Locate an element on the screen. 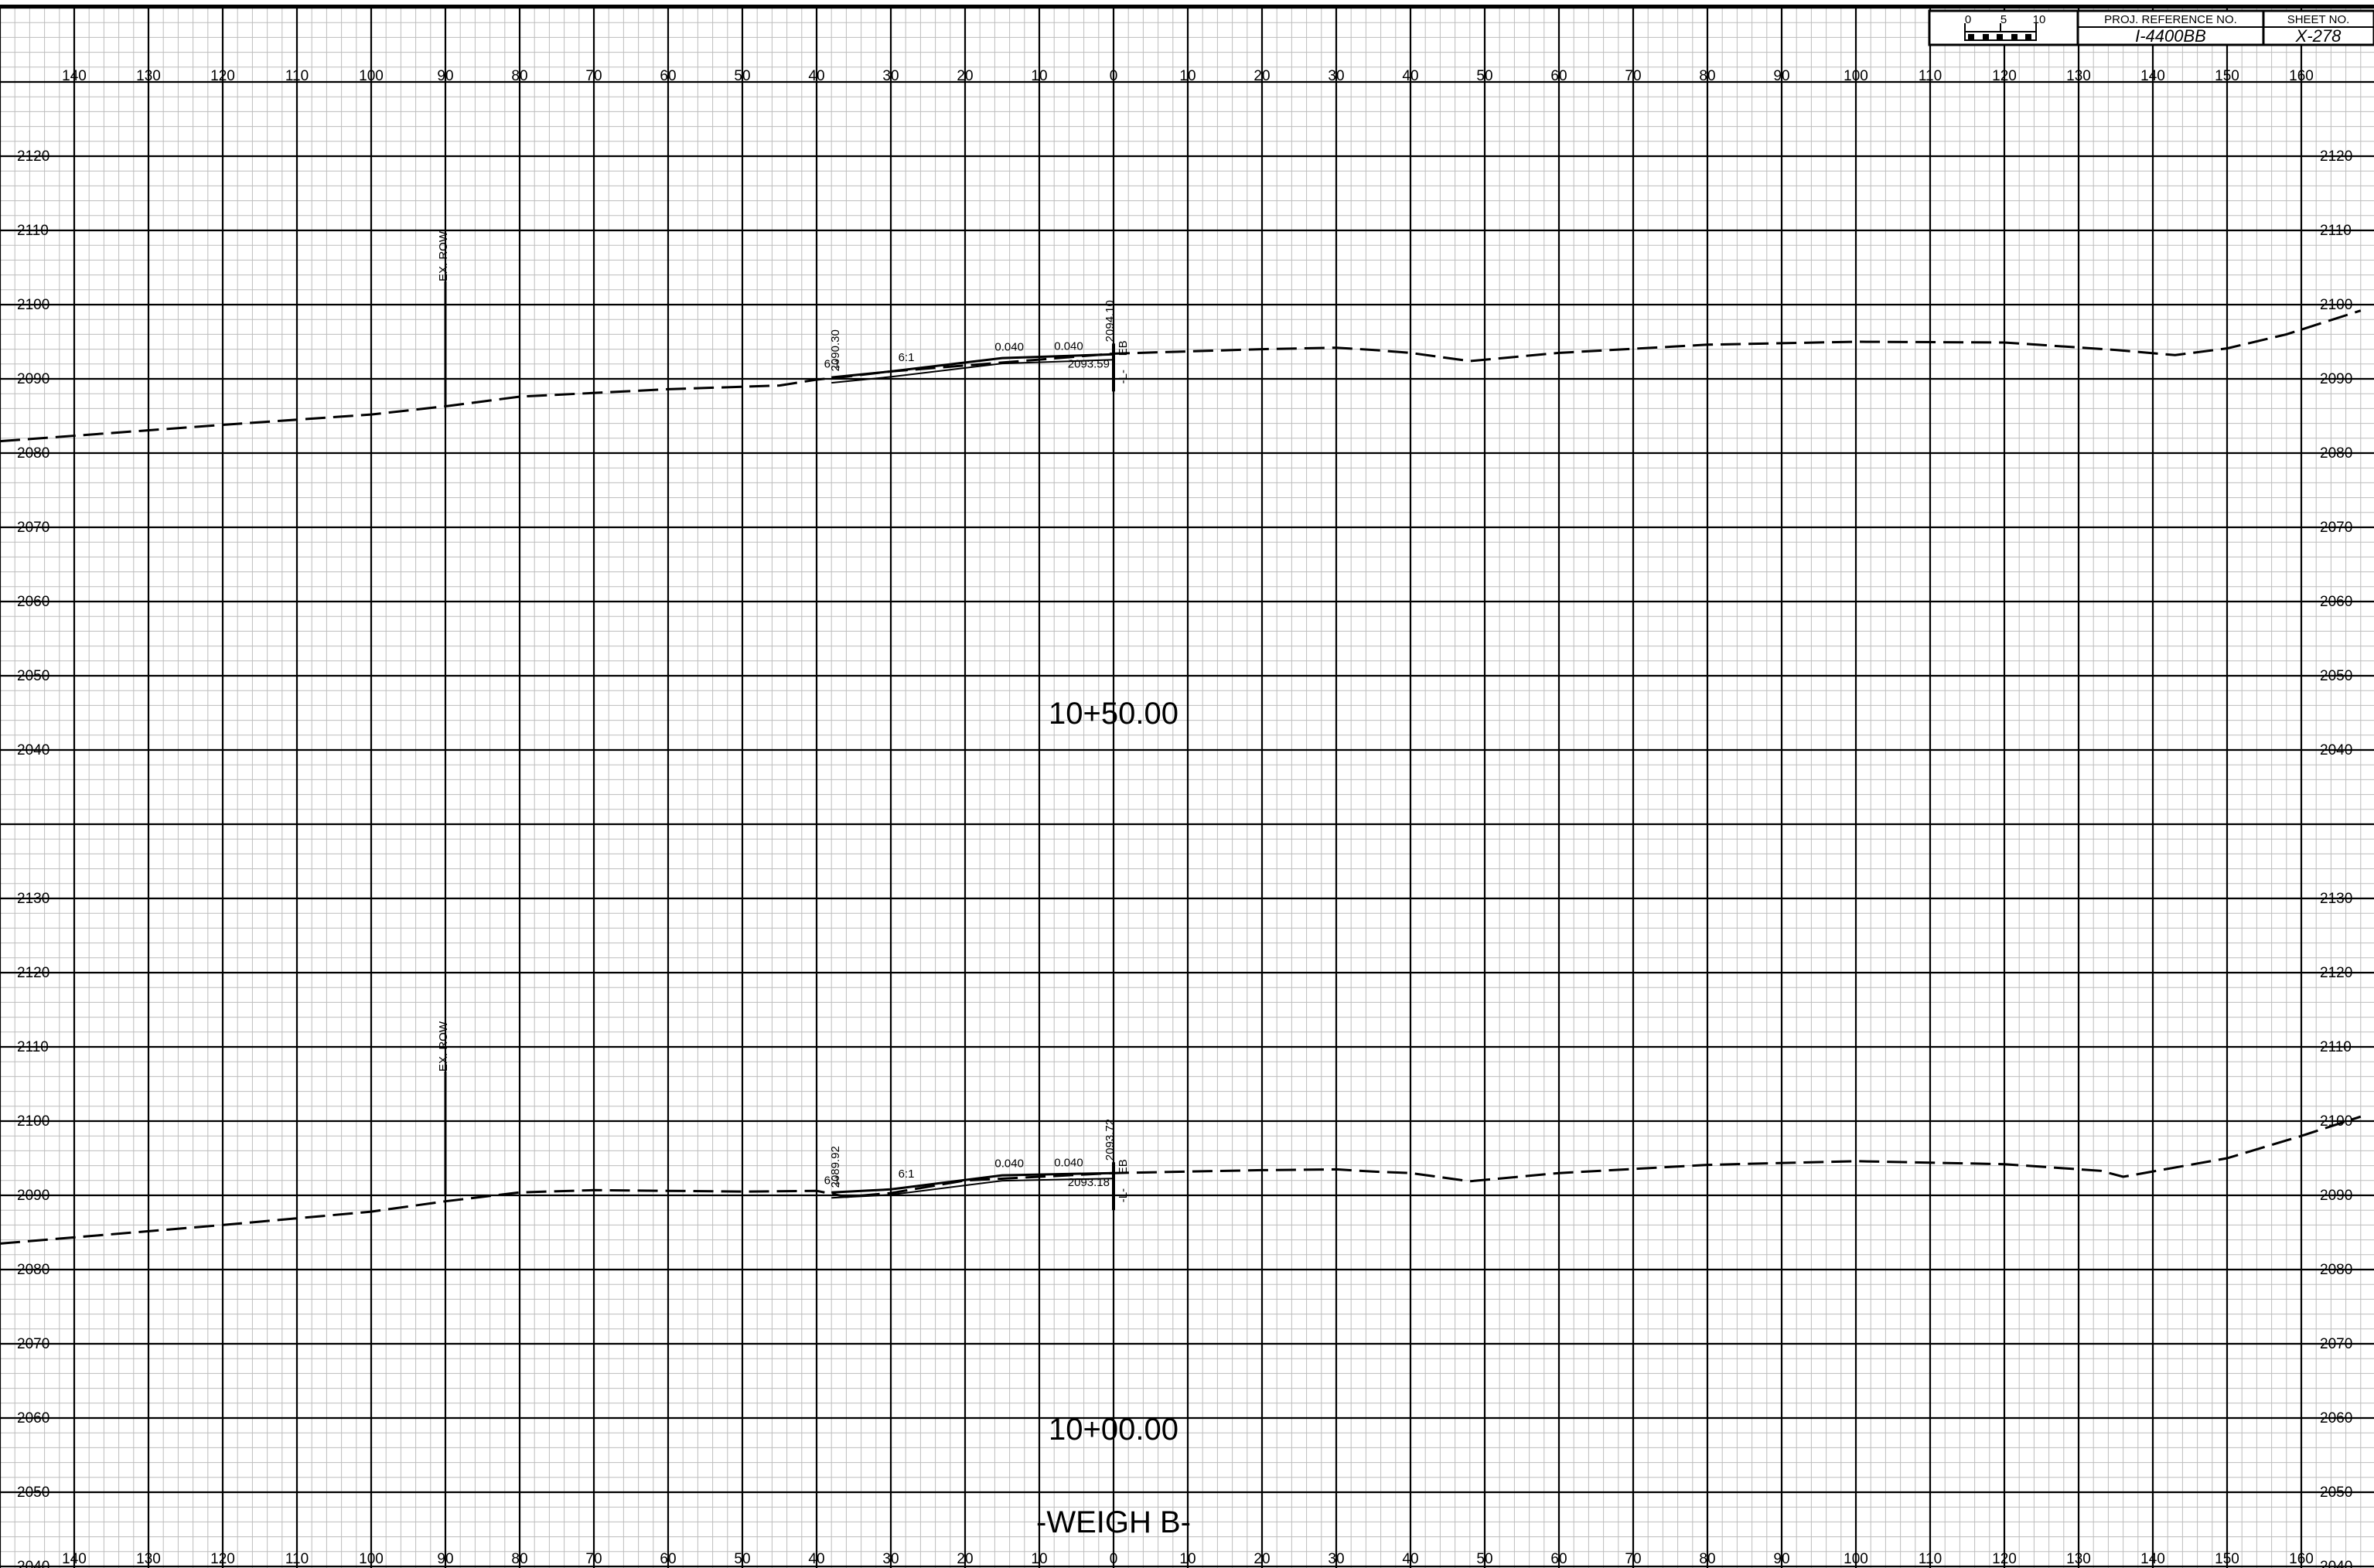 This screenshot has width=2374, height=1568. elevation-label-left: 2050 is located at coordinates (33, 676).